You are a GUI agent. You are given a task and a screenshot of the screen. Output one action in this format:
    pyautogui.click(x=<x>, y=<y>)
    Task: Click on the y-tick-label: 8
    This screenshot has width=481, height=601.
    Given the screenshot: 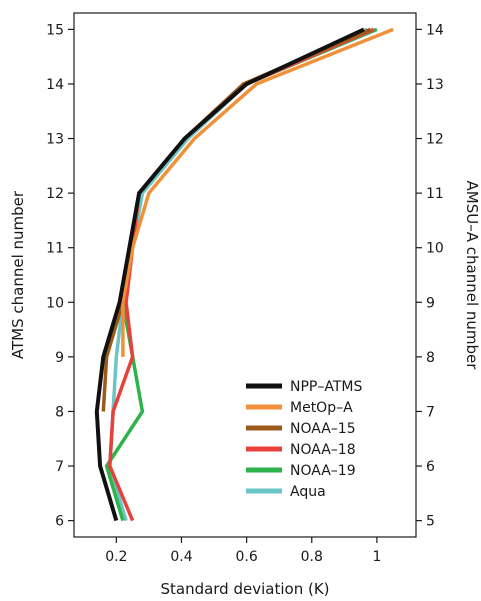 What is the action you would take?
    pyautogui.click(x=59, y=412)
    